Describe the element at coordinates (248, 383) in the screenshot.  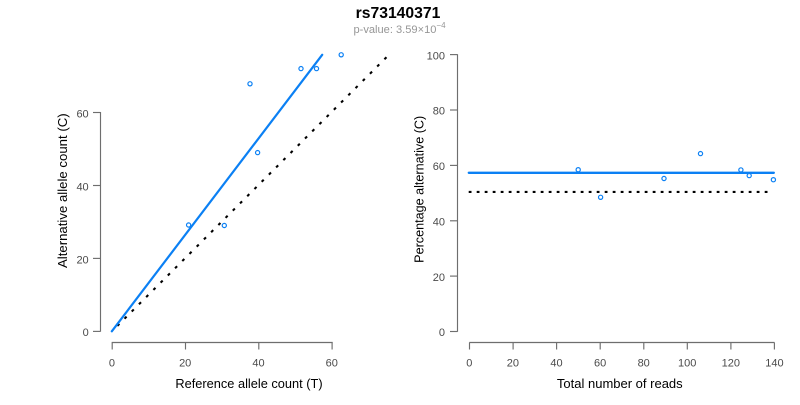
I see `svg-text: Reference allele count (T)` at that location.